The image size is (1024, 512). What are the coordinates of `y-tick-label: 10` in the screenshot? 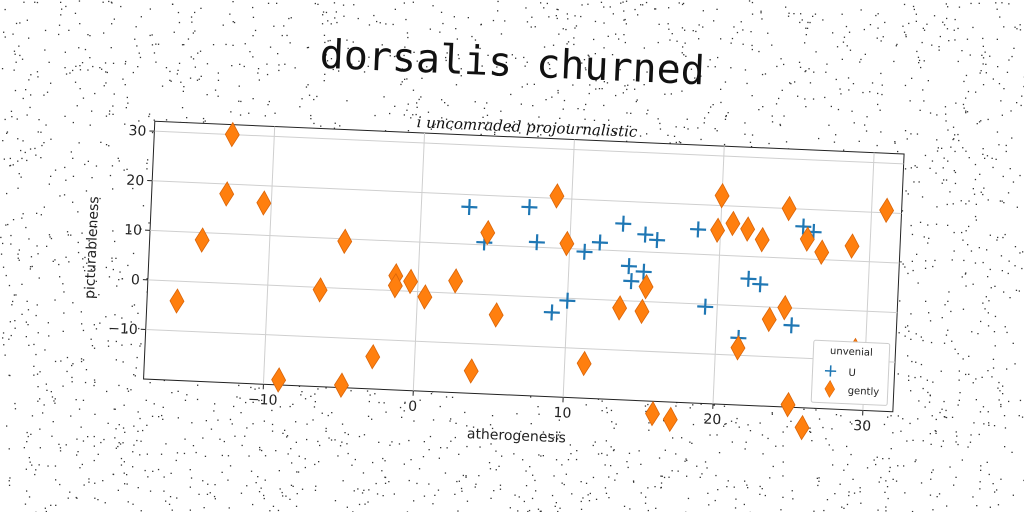 It's located at (133, 230).